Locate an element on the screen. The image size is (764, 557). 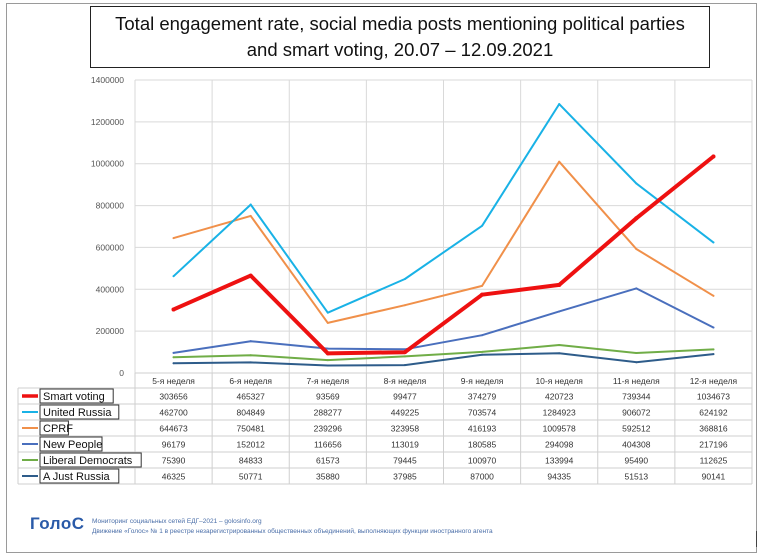
table-value: 644673 is located at coordinates (173, 429).